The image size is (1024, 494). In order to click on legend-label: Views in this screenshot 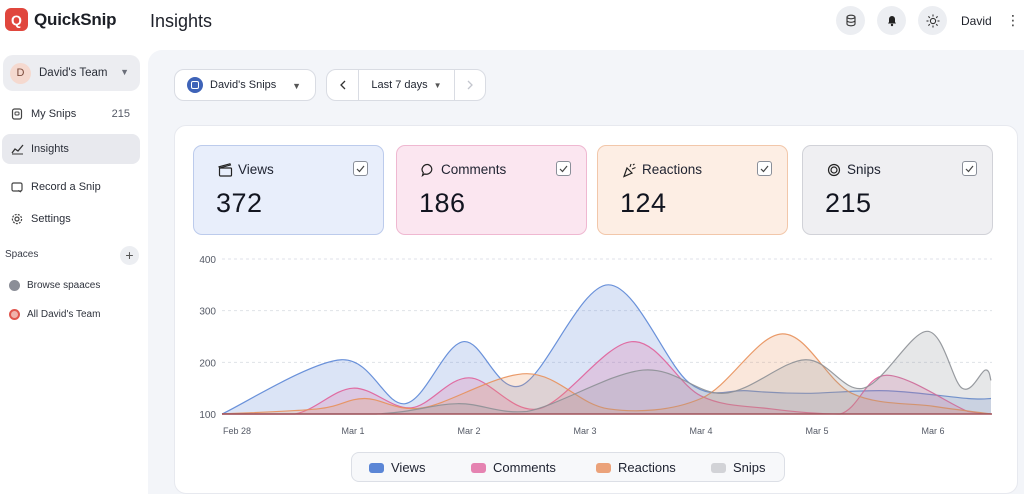, I will do `click(408, 467)`.